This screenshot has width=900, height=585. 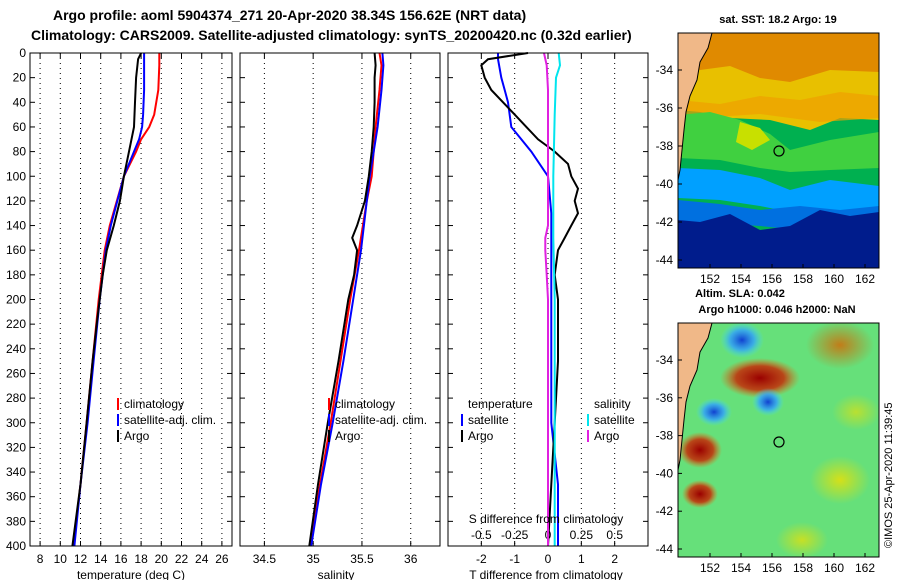 I want to click on s-diff-xlabel: S difference from climatology, so click(x=546, y=519).